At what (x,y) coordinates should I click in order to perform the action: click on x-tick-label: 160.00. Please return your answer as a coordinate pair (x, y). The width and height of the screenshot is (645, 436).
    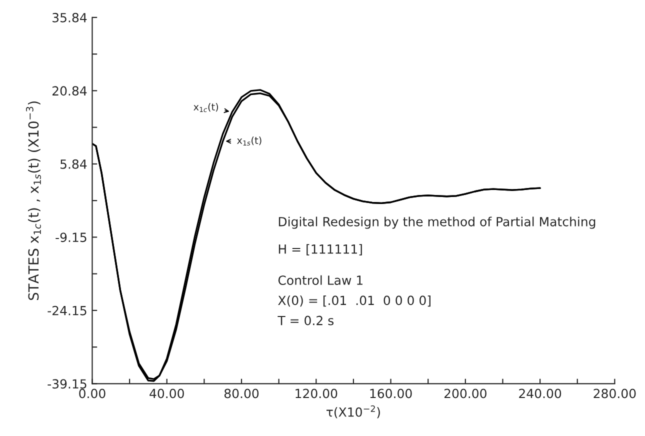
    Looking at the image, I should click on (391, 393).